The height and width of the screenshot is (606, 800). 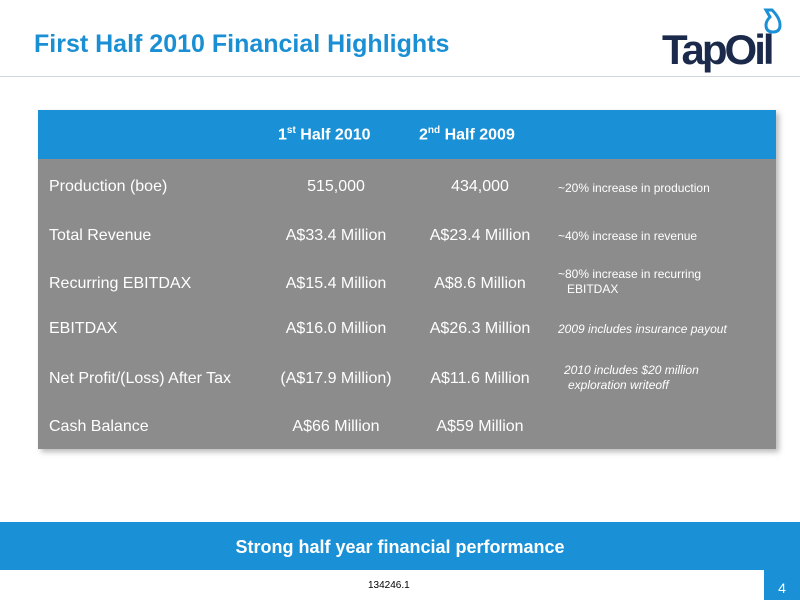 What do you see at coordinates (336, 328) in the screenshot?
I see `value-h1-2010: A$16.0 Million` at bounding box center [336, 328].